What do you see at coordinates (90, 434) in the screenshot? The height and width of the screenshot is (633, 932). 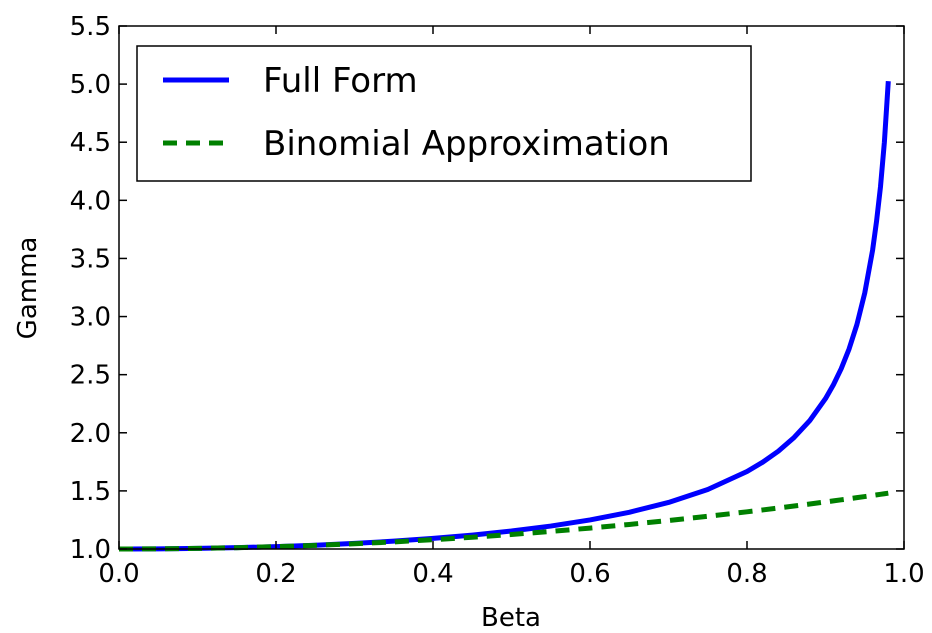 I see `y-tick-label: 2.0` at bounding box center [90, 434].